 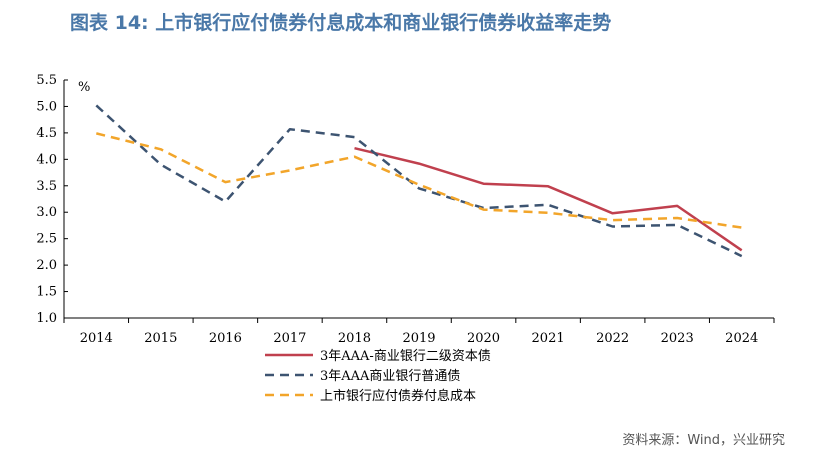 I want to click on x-tick-label: 2015, so click(x=160, y=338).